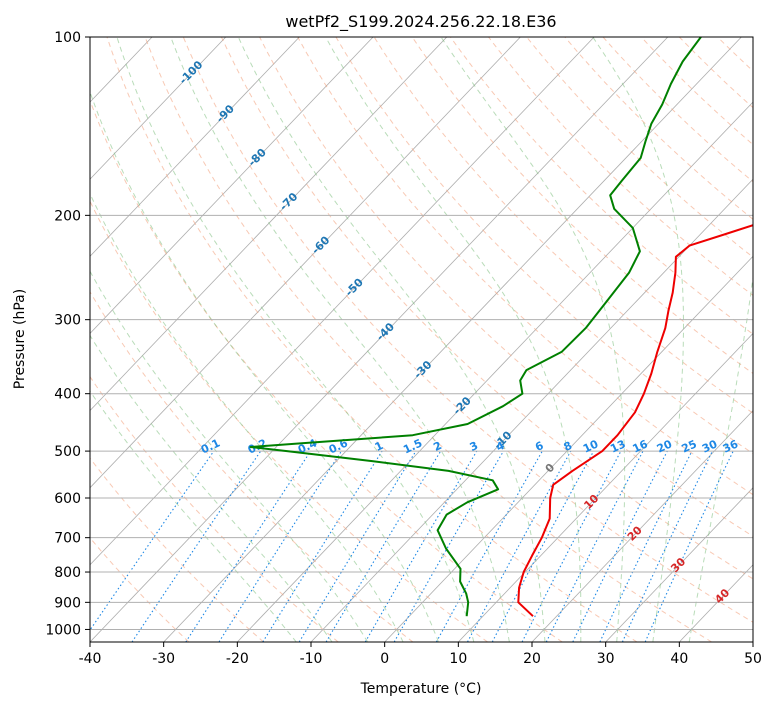 The image size is (775, 712). I want to click on y-tick-label: 400, so click(67, 395).